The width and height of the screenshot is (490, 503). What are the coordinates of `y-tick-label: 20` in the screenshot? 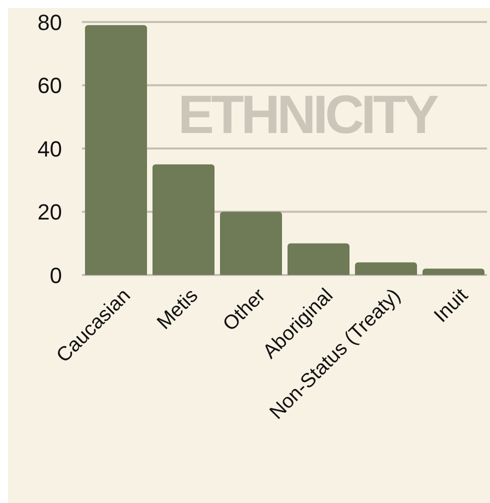 It's located at (50, 212).